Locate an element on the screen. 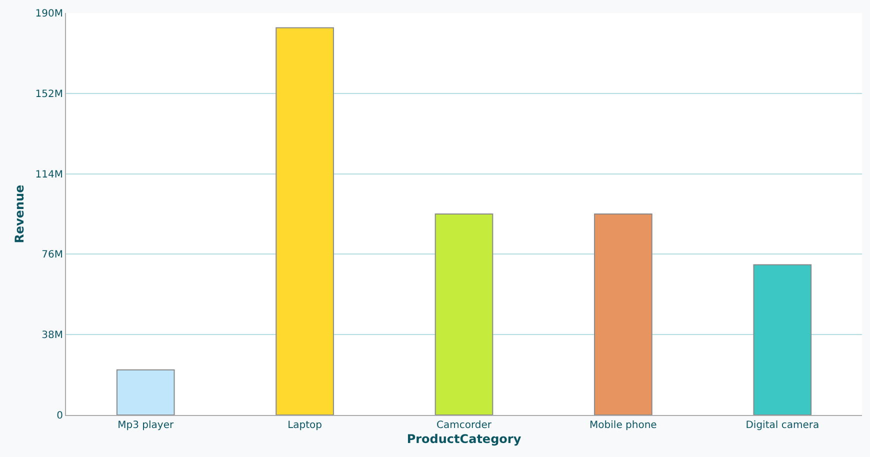  y-axis-title: Revenue is located at coordinates (19, 214).